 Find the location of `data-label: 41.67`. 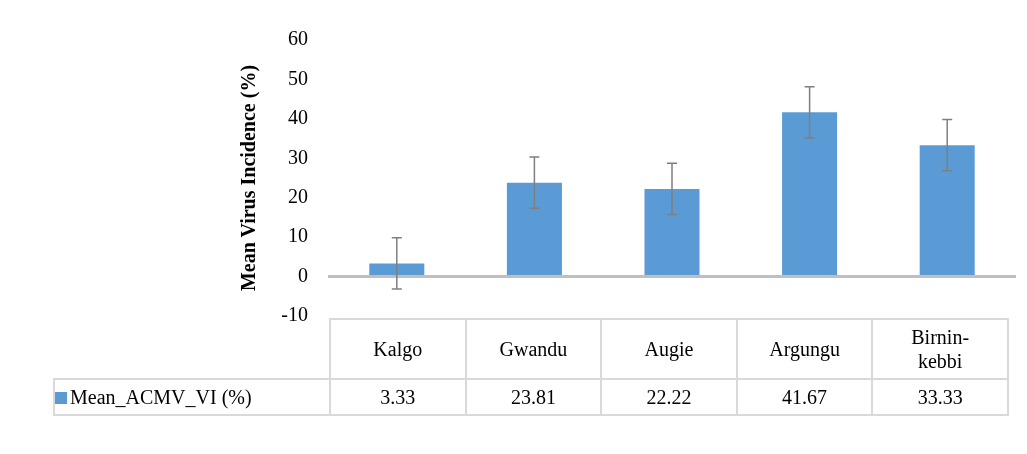

data-label: 41.67 is located at coordinates (804, 397).